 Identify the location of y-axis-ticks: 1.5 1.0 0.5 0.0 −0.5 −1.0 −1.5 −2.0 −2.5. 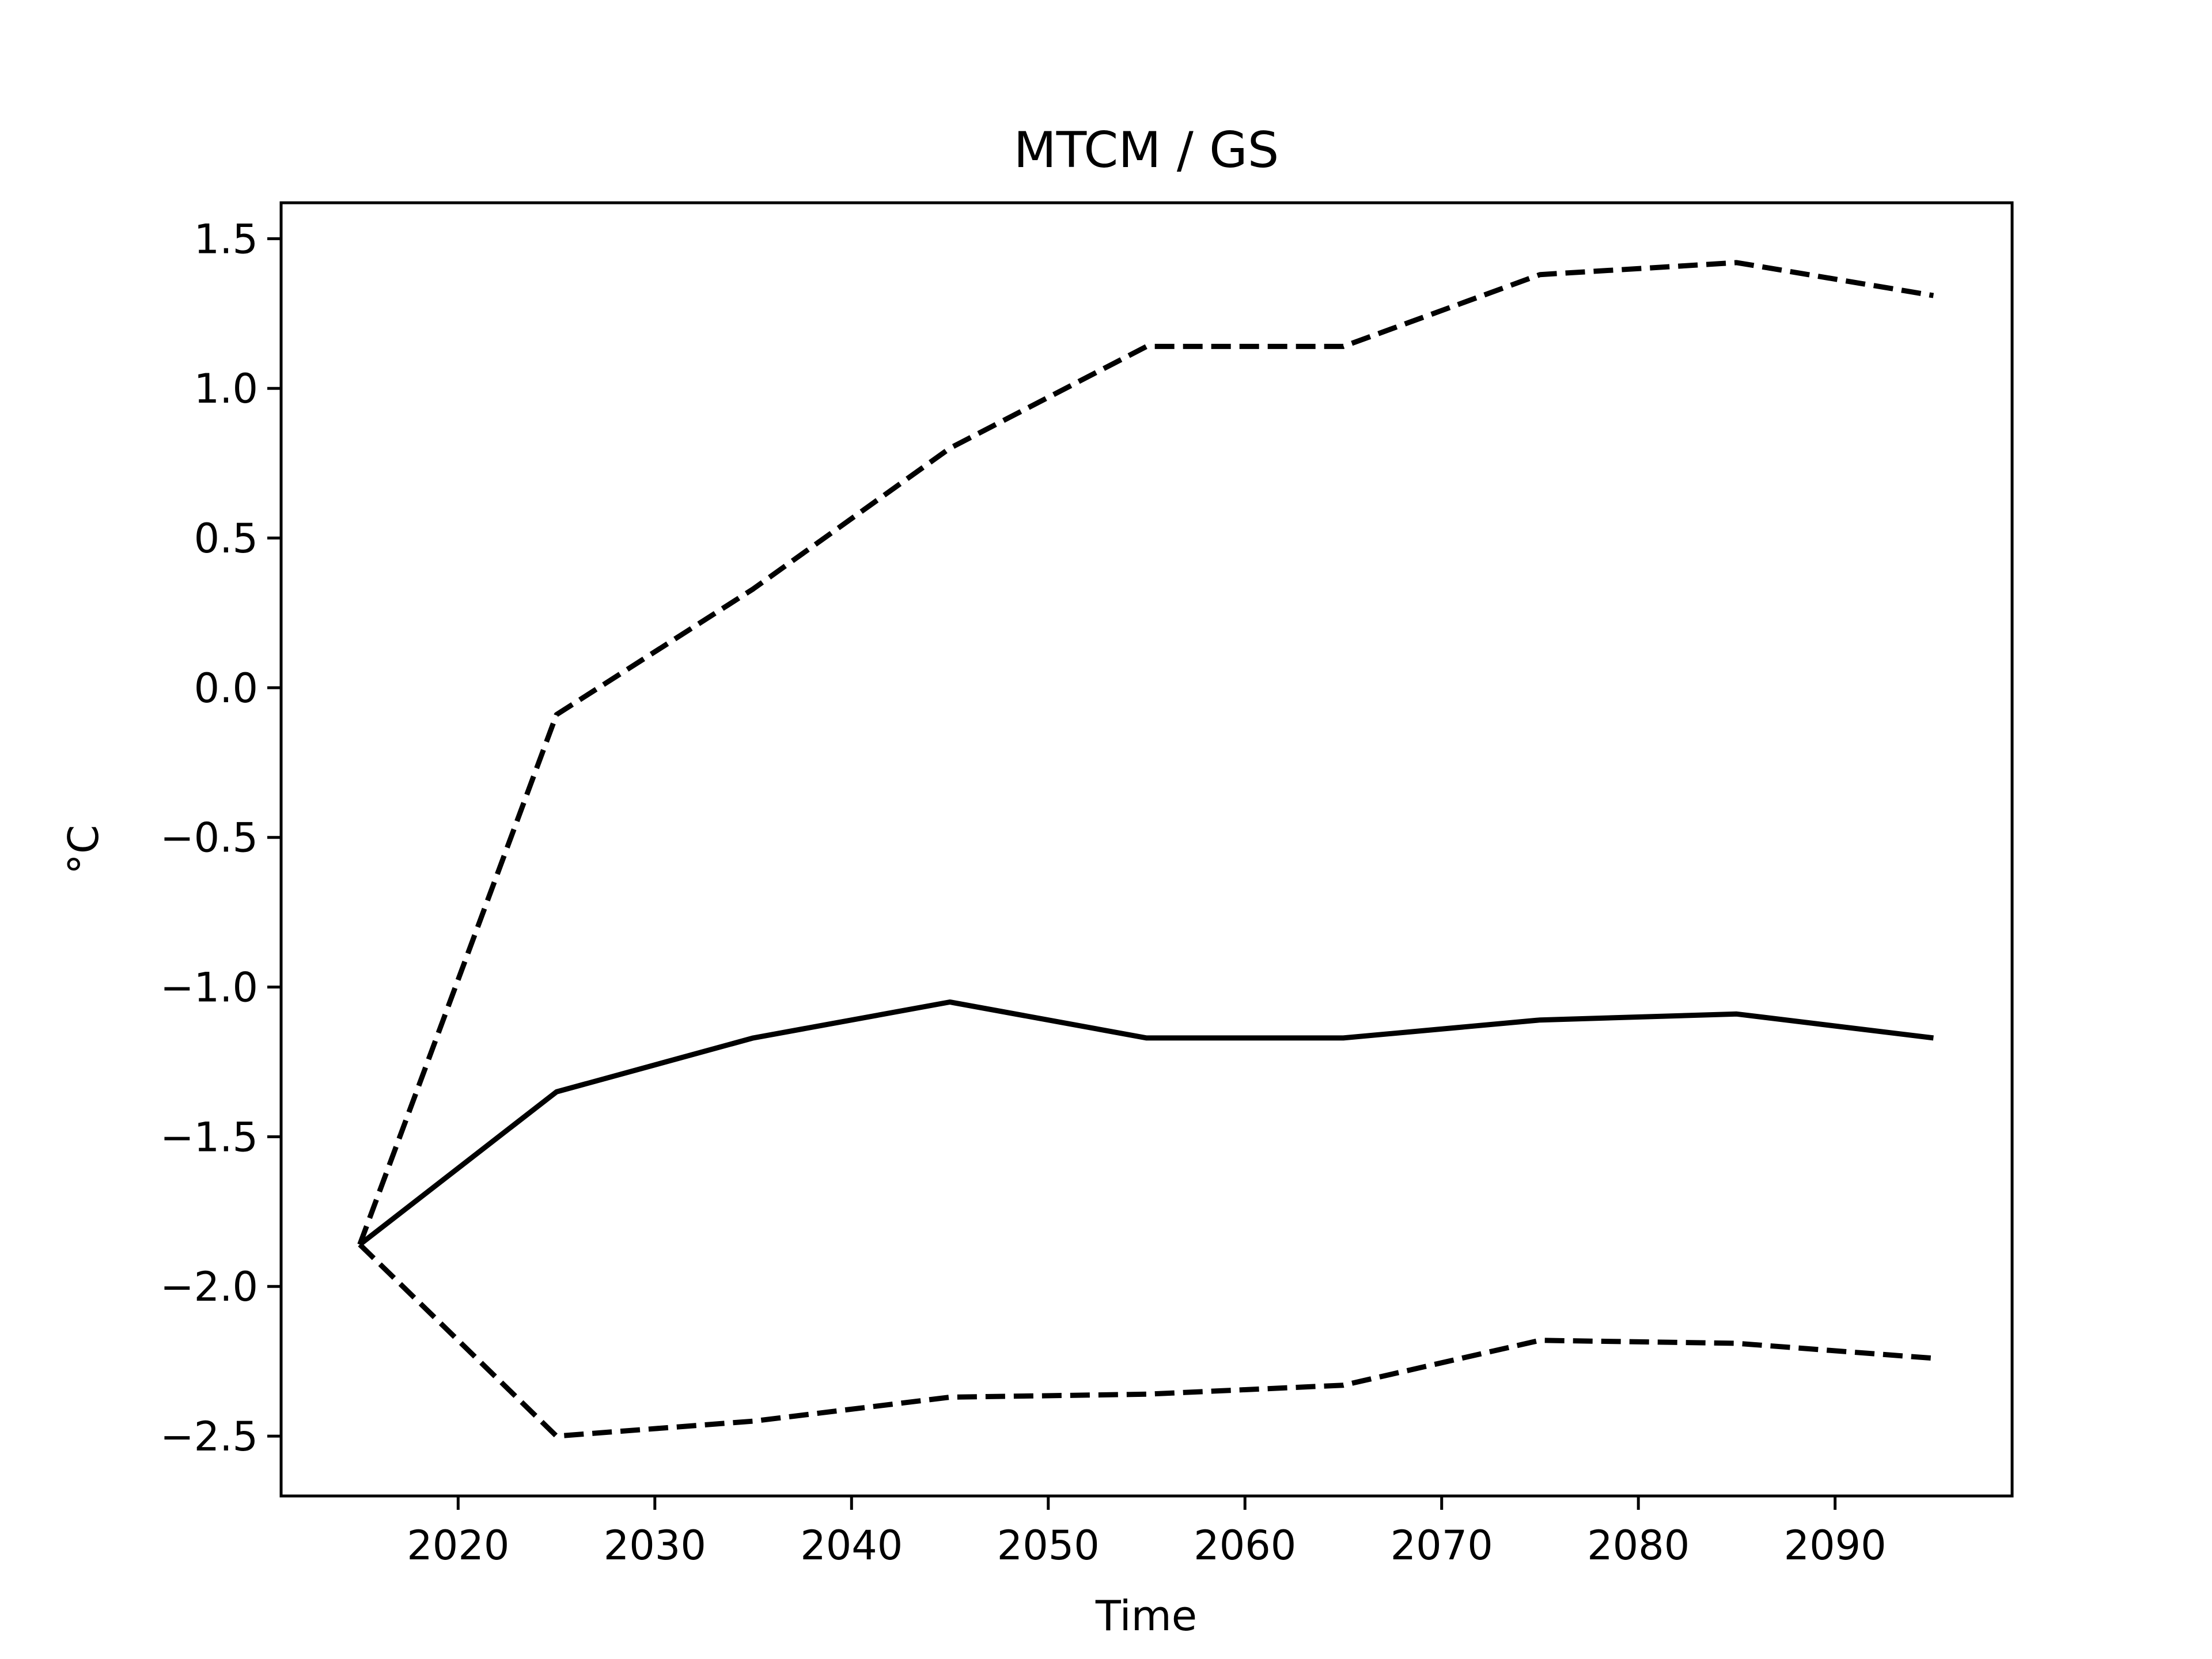
(220, 837).